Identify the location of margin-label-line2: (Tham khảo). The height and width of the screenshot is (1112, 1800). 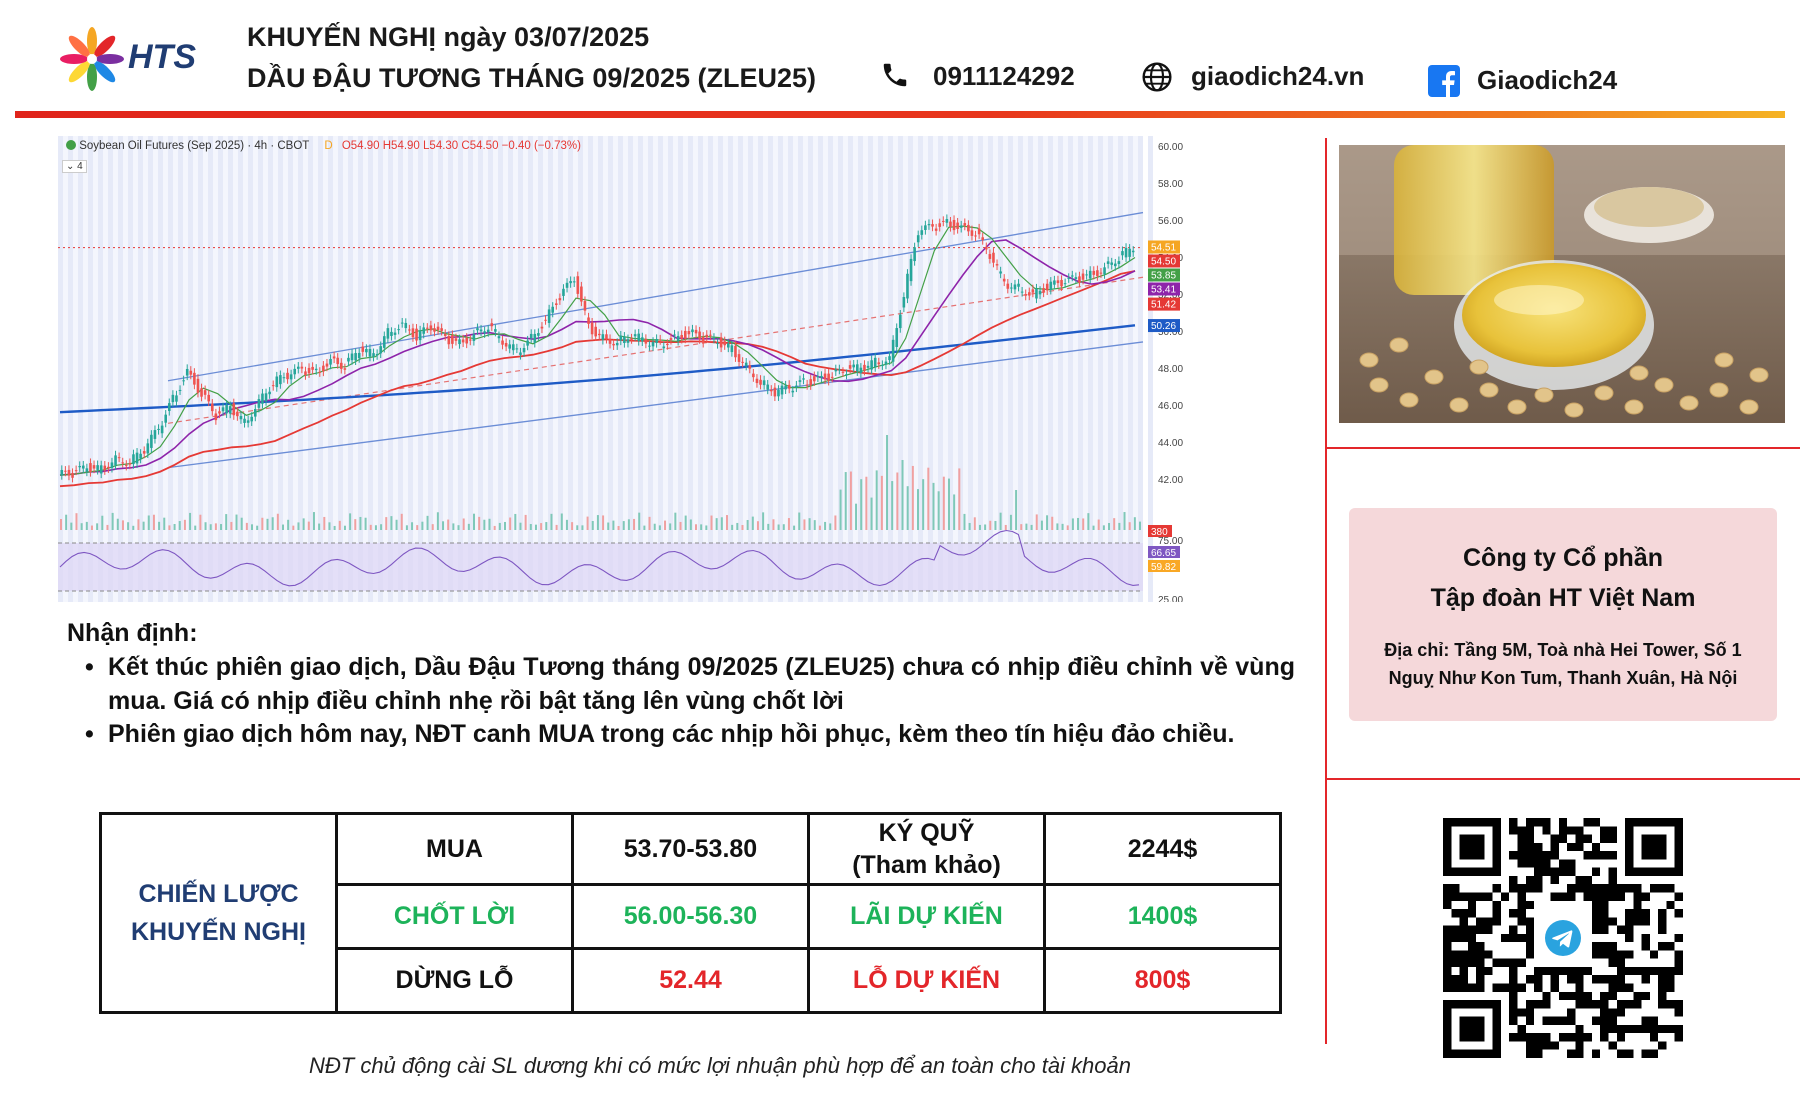
(926, 865).